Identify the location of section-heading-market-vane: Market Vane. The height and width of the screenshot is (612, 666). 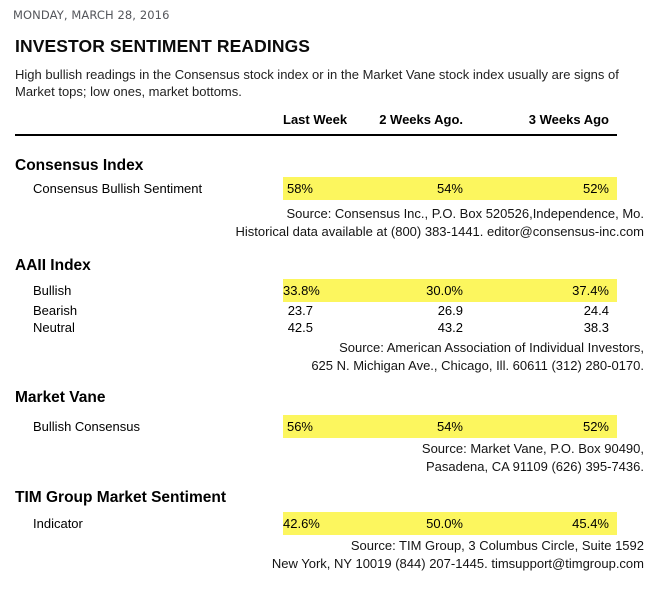
(60, 397).